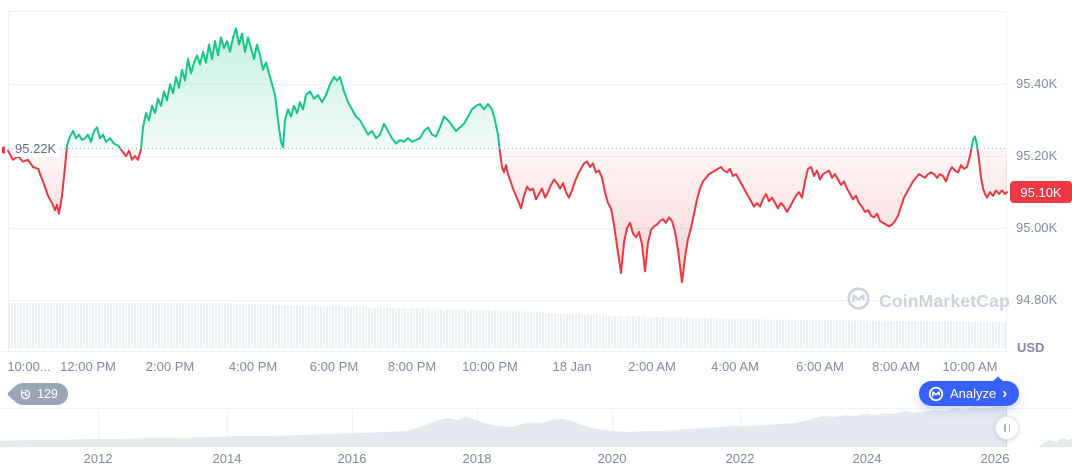 Image resolution: width=1072 pixels, height=470 pixels. Describe the element at coordinates (973, 393) in the screenshot. I see `analyze-label: Analyze` at that location.